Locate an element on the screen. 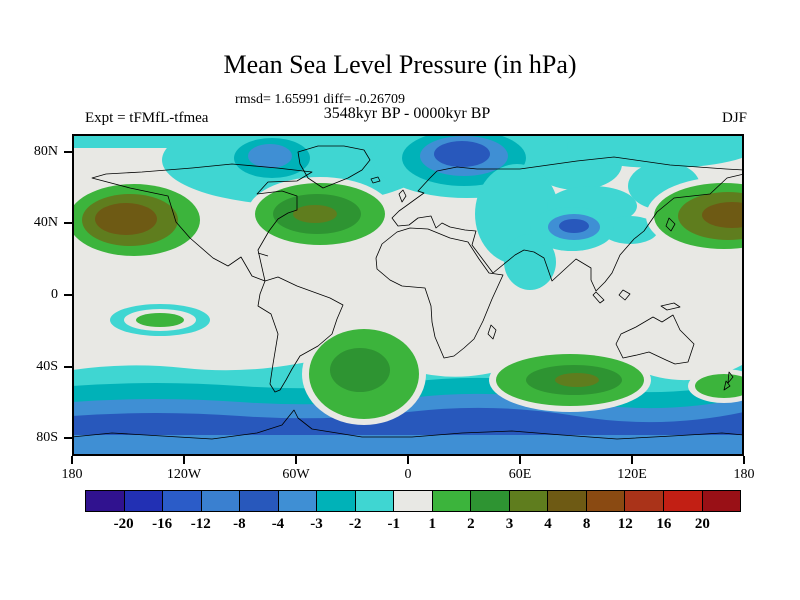 Image resolution: width=800 pixels, height=600 pixels. colorbar-label: -2 is located at coordinates (355, 524).